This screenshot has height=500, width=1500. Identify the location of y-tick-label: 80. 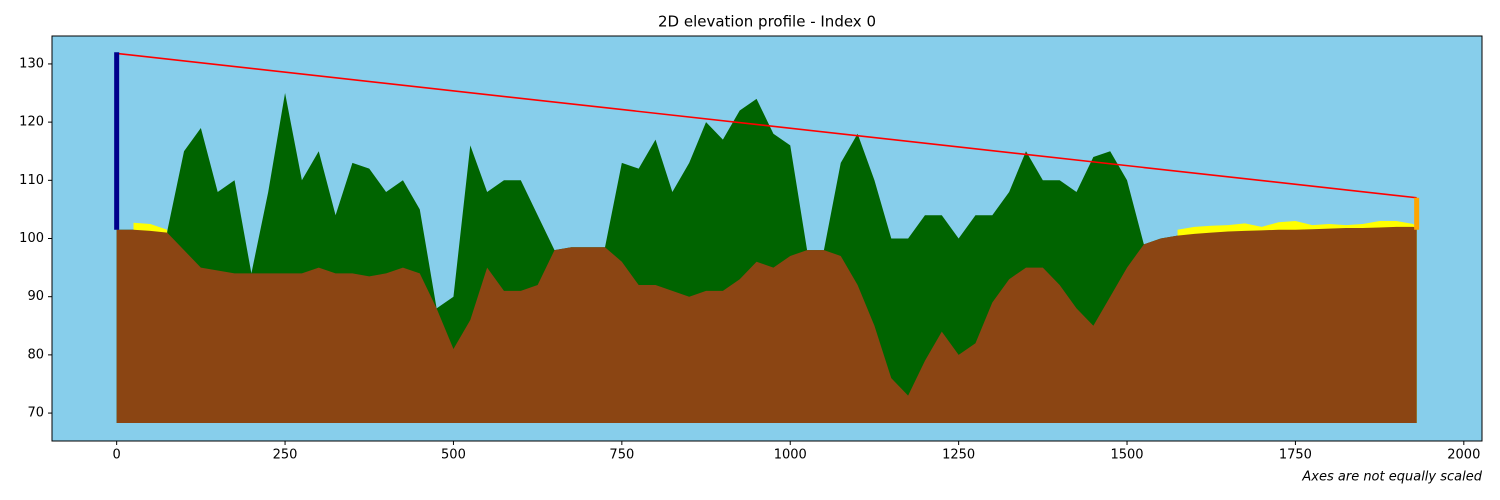
(35, 354).